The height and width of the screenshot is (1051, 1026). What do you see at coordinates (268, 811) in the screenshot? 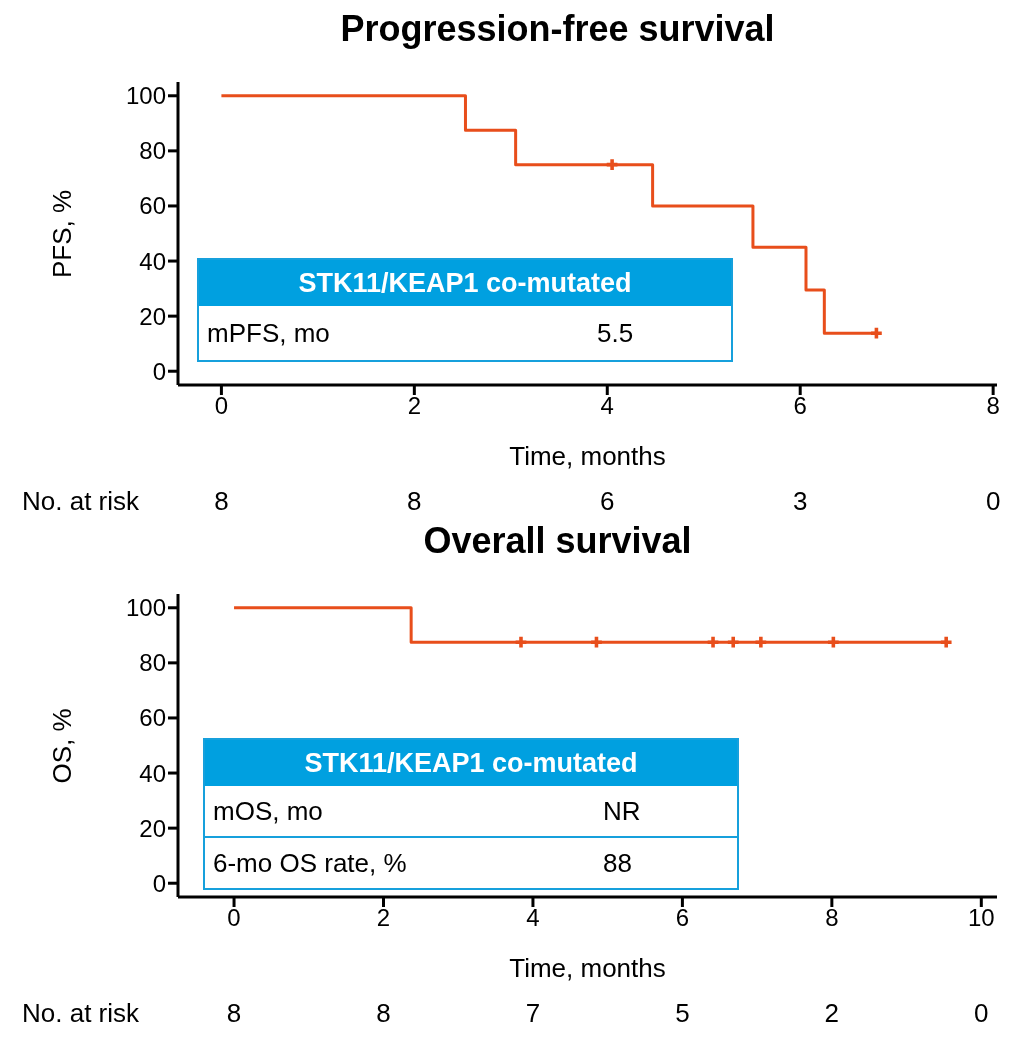
I see `annotation: mOS, mo` at bounding box center [268, 811].